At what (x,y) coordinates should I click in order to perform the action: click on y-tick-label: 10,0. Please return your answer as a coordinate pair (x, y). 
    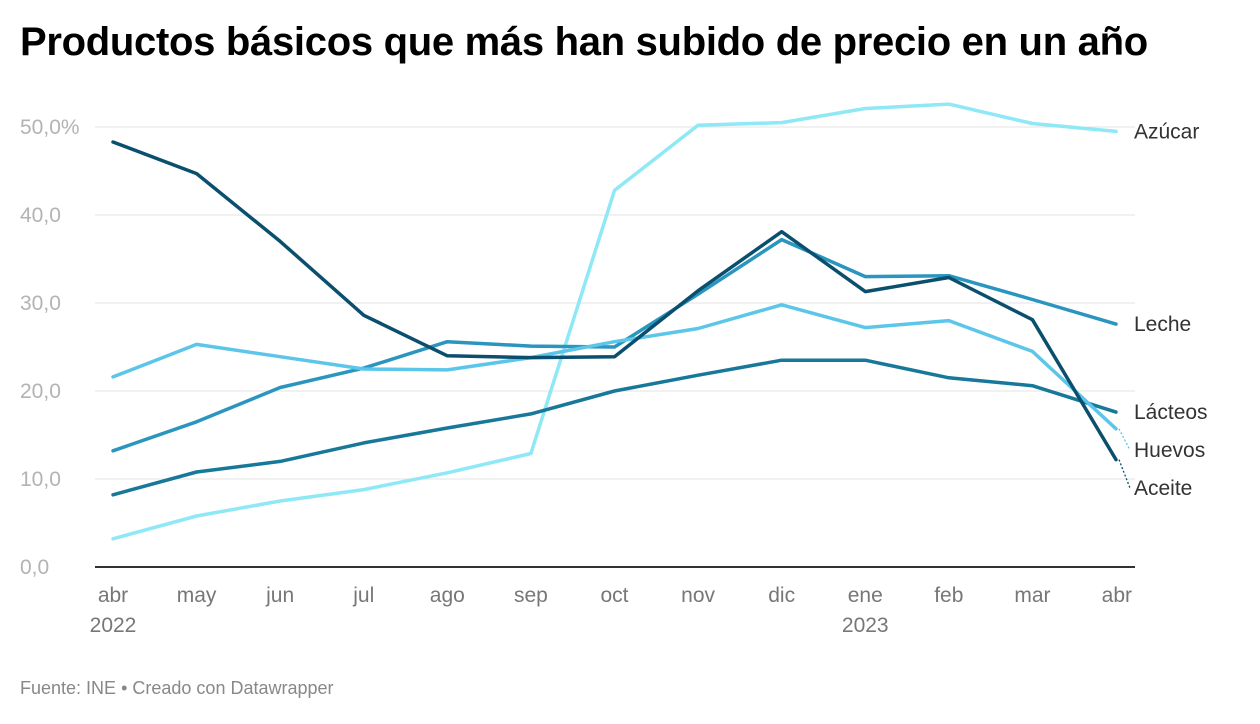
    Looking at the image, I should click on (40, 479).